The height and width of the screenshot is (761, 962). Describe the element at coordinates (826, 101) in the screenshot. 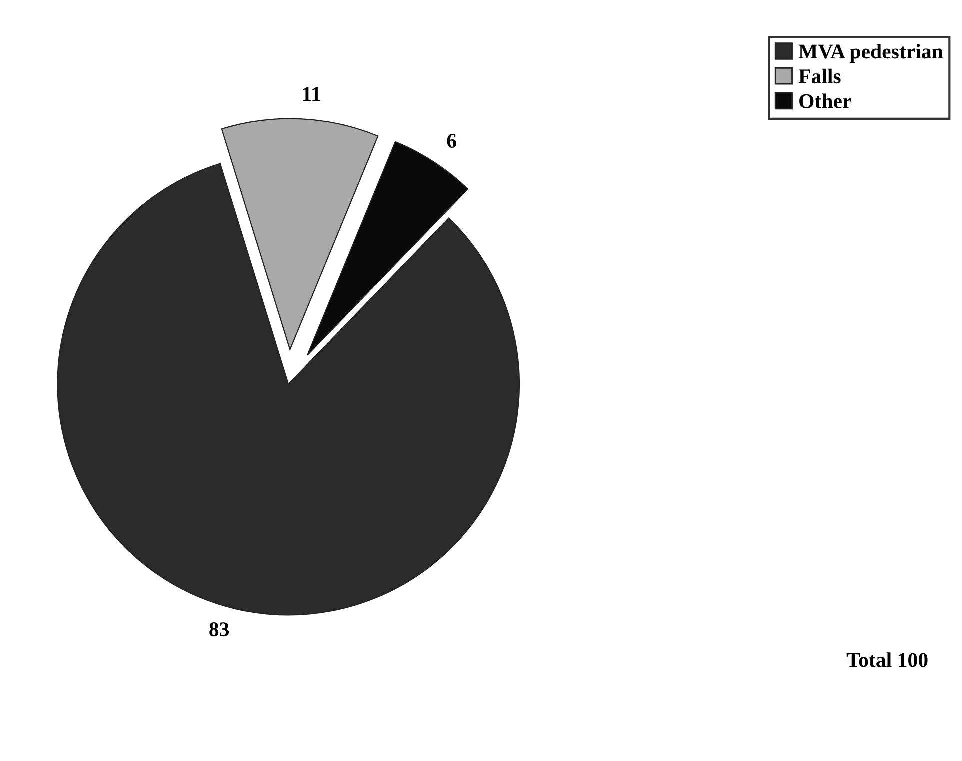

I see `legend-label: Other` at that location.